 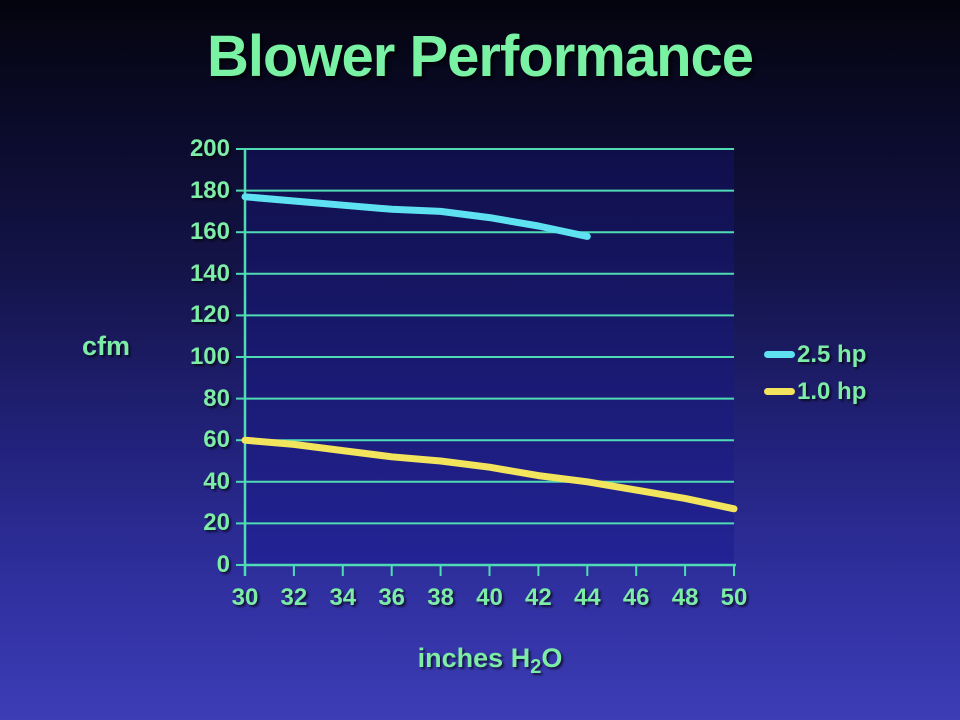 I want to click on x-tick-label-46: 46, so click(x=636, y=597).